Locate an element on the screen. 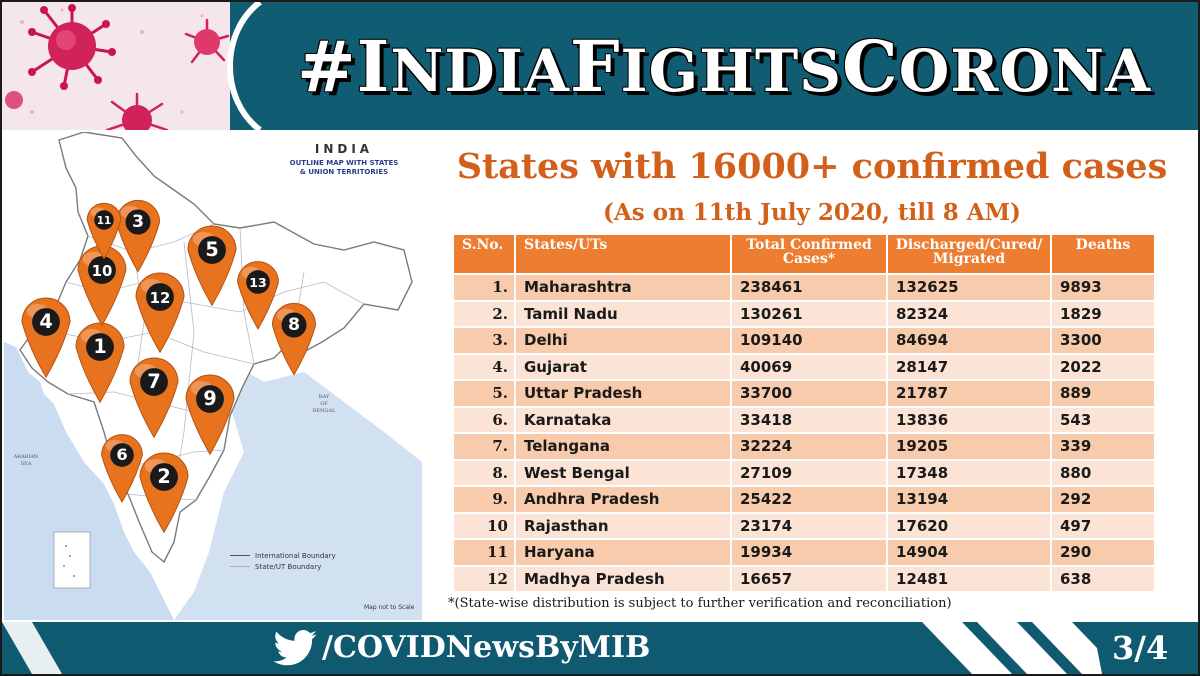 Image resolution: width=1200 pixels, height=676 pixels. cell-discharged: 21787 is located at coordinates (970, 392).